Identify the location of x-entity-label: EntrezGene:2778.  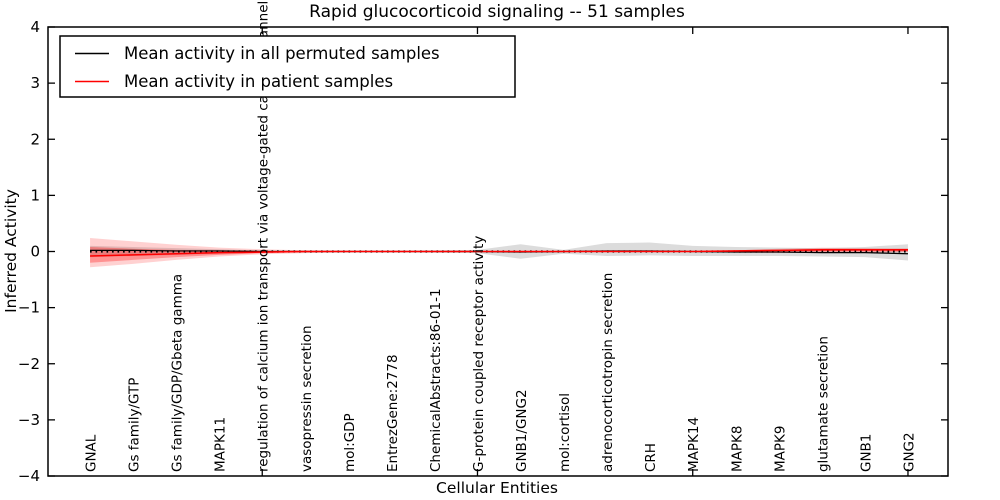
(393, 413).